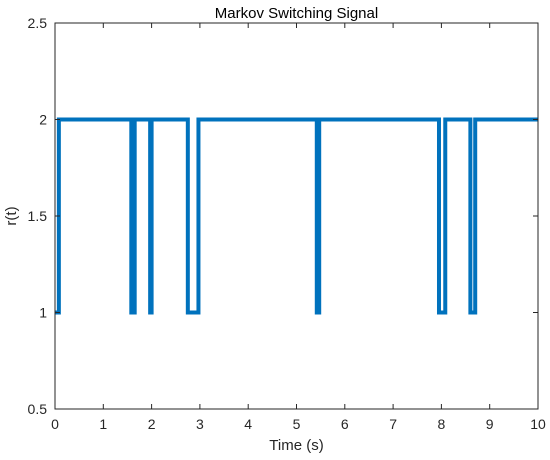 Image resolution: width=550 pixels, height=460 pixels. Describe the element at coordinates (152, 424) in the screenshot. I see `x-tick-label-2: 2` at that location.